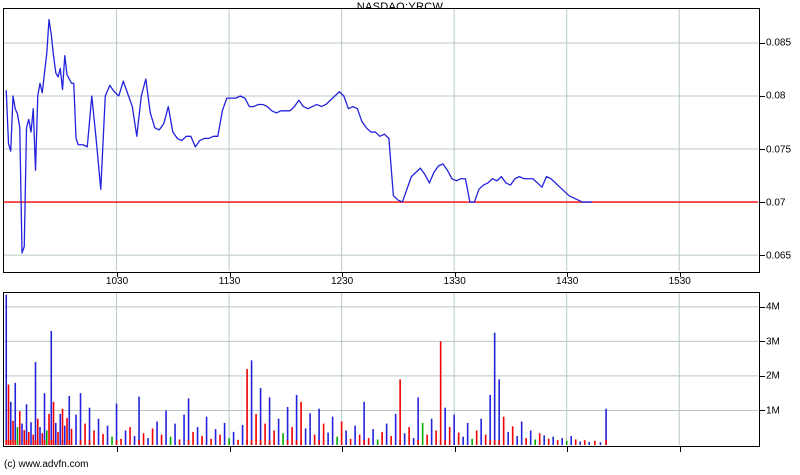  Describe the element at coordinates (773, 342) in the screenshot. I see `volume-y-tick-3M: 3M` at that location.